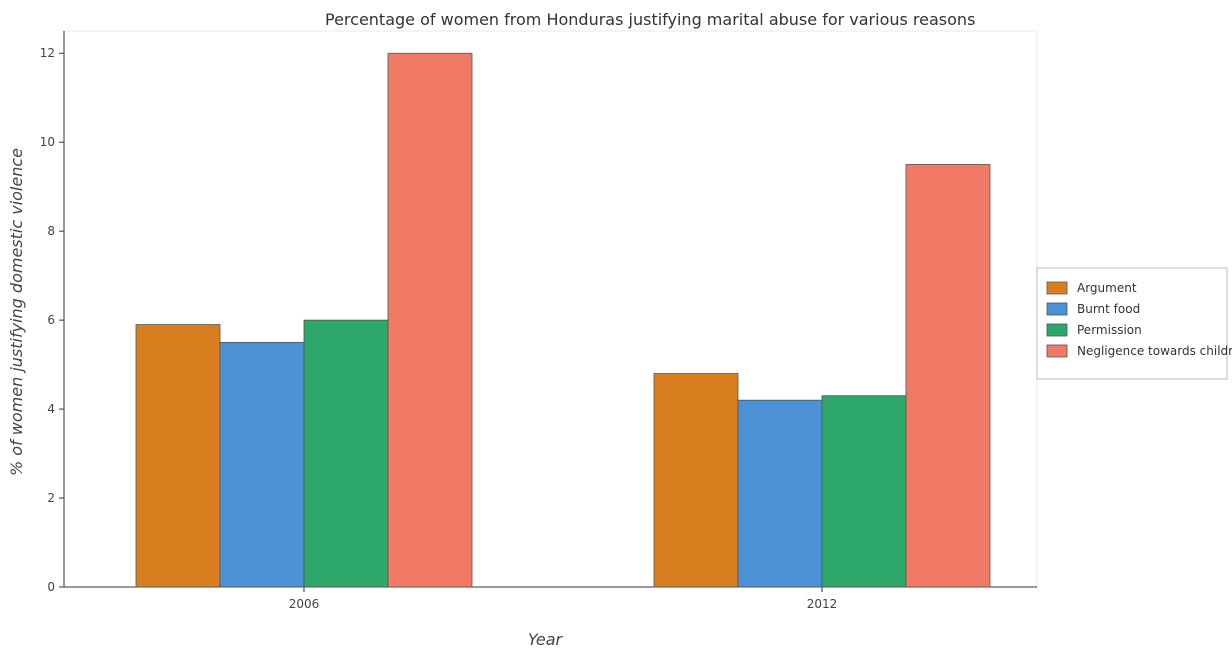  Describe the element at coordinates (1107, 288) in the screenshot. I see `legend-label: Argument` at that location.